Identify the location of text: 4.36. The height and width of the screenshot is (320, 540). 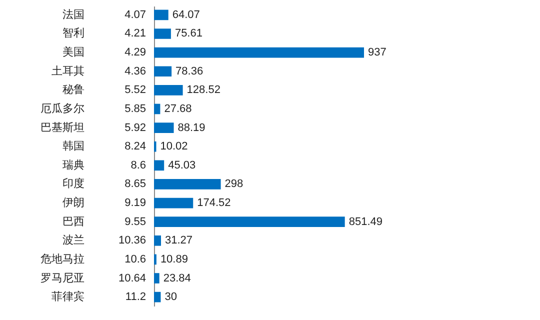
(135, 71).